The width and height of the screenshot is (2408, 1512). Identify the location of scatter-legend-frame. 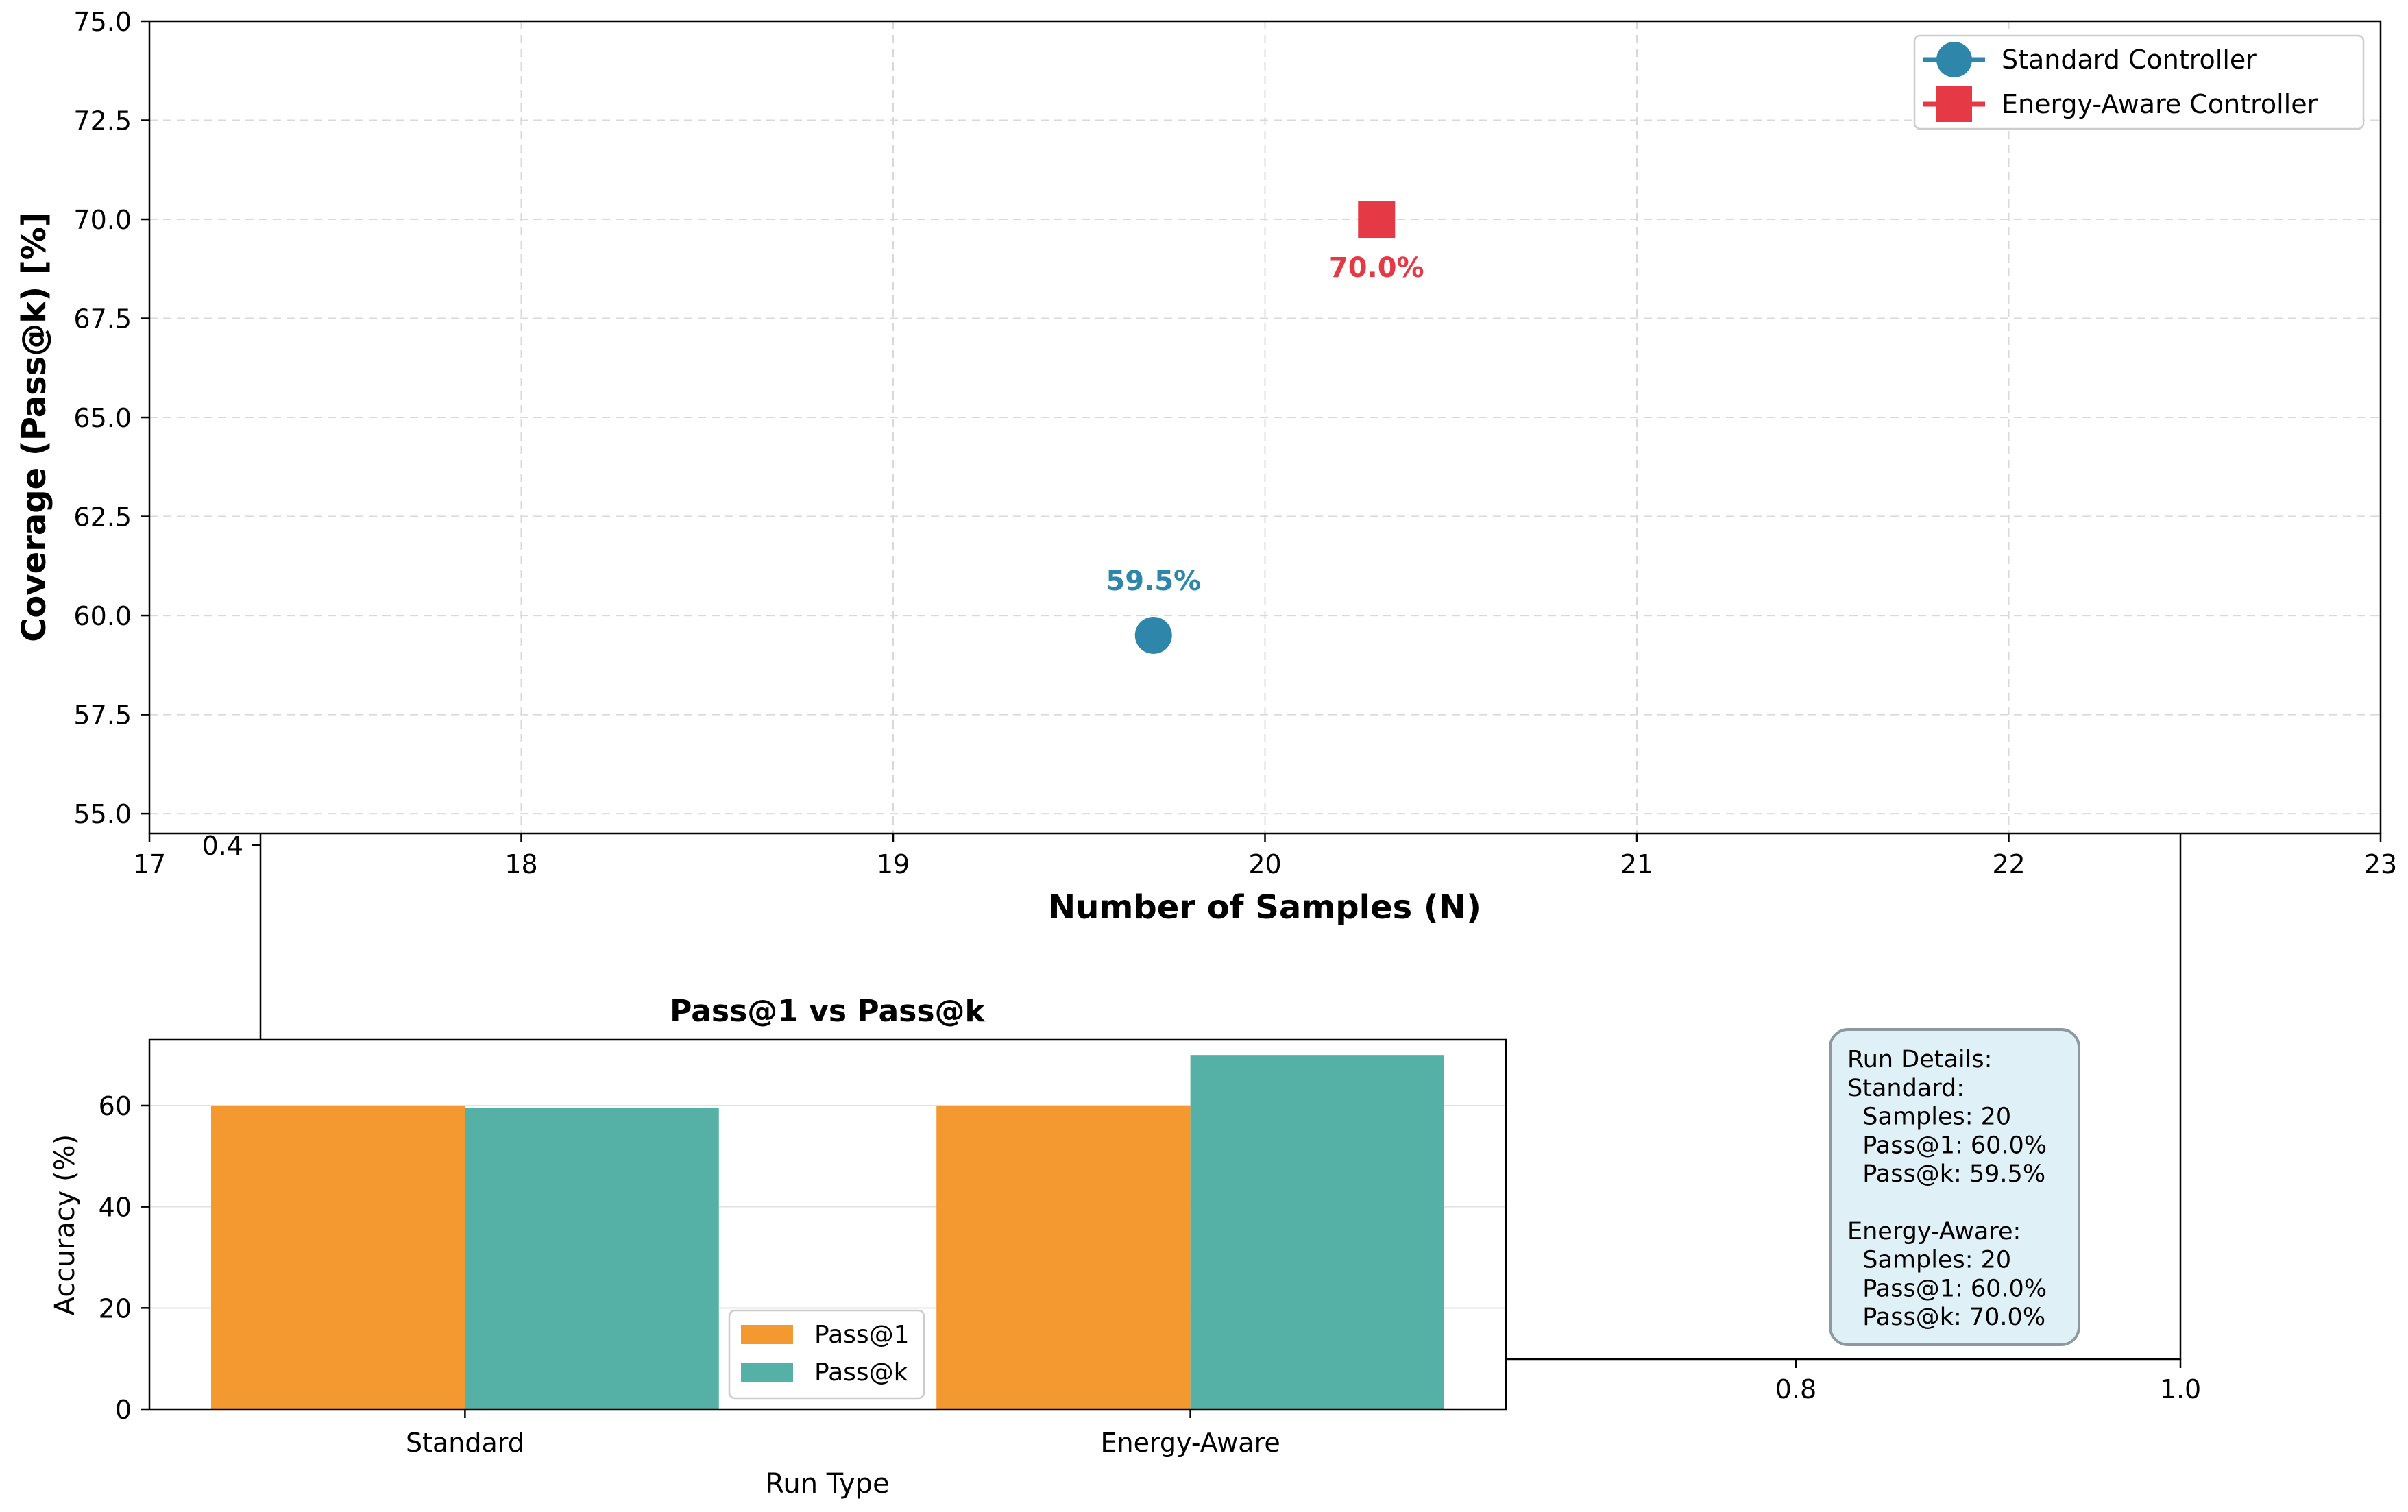
(2139, 82).